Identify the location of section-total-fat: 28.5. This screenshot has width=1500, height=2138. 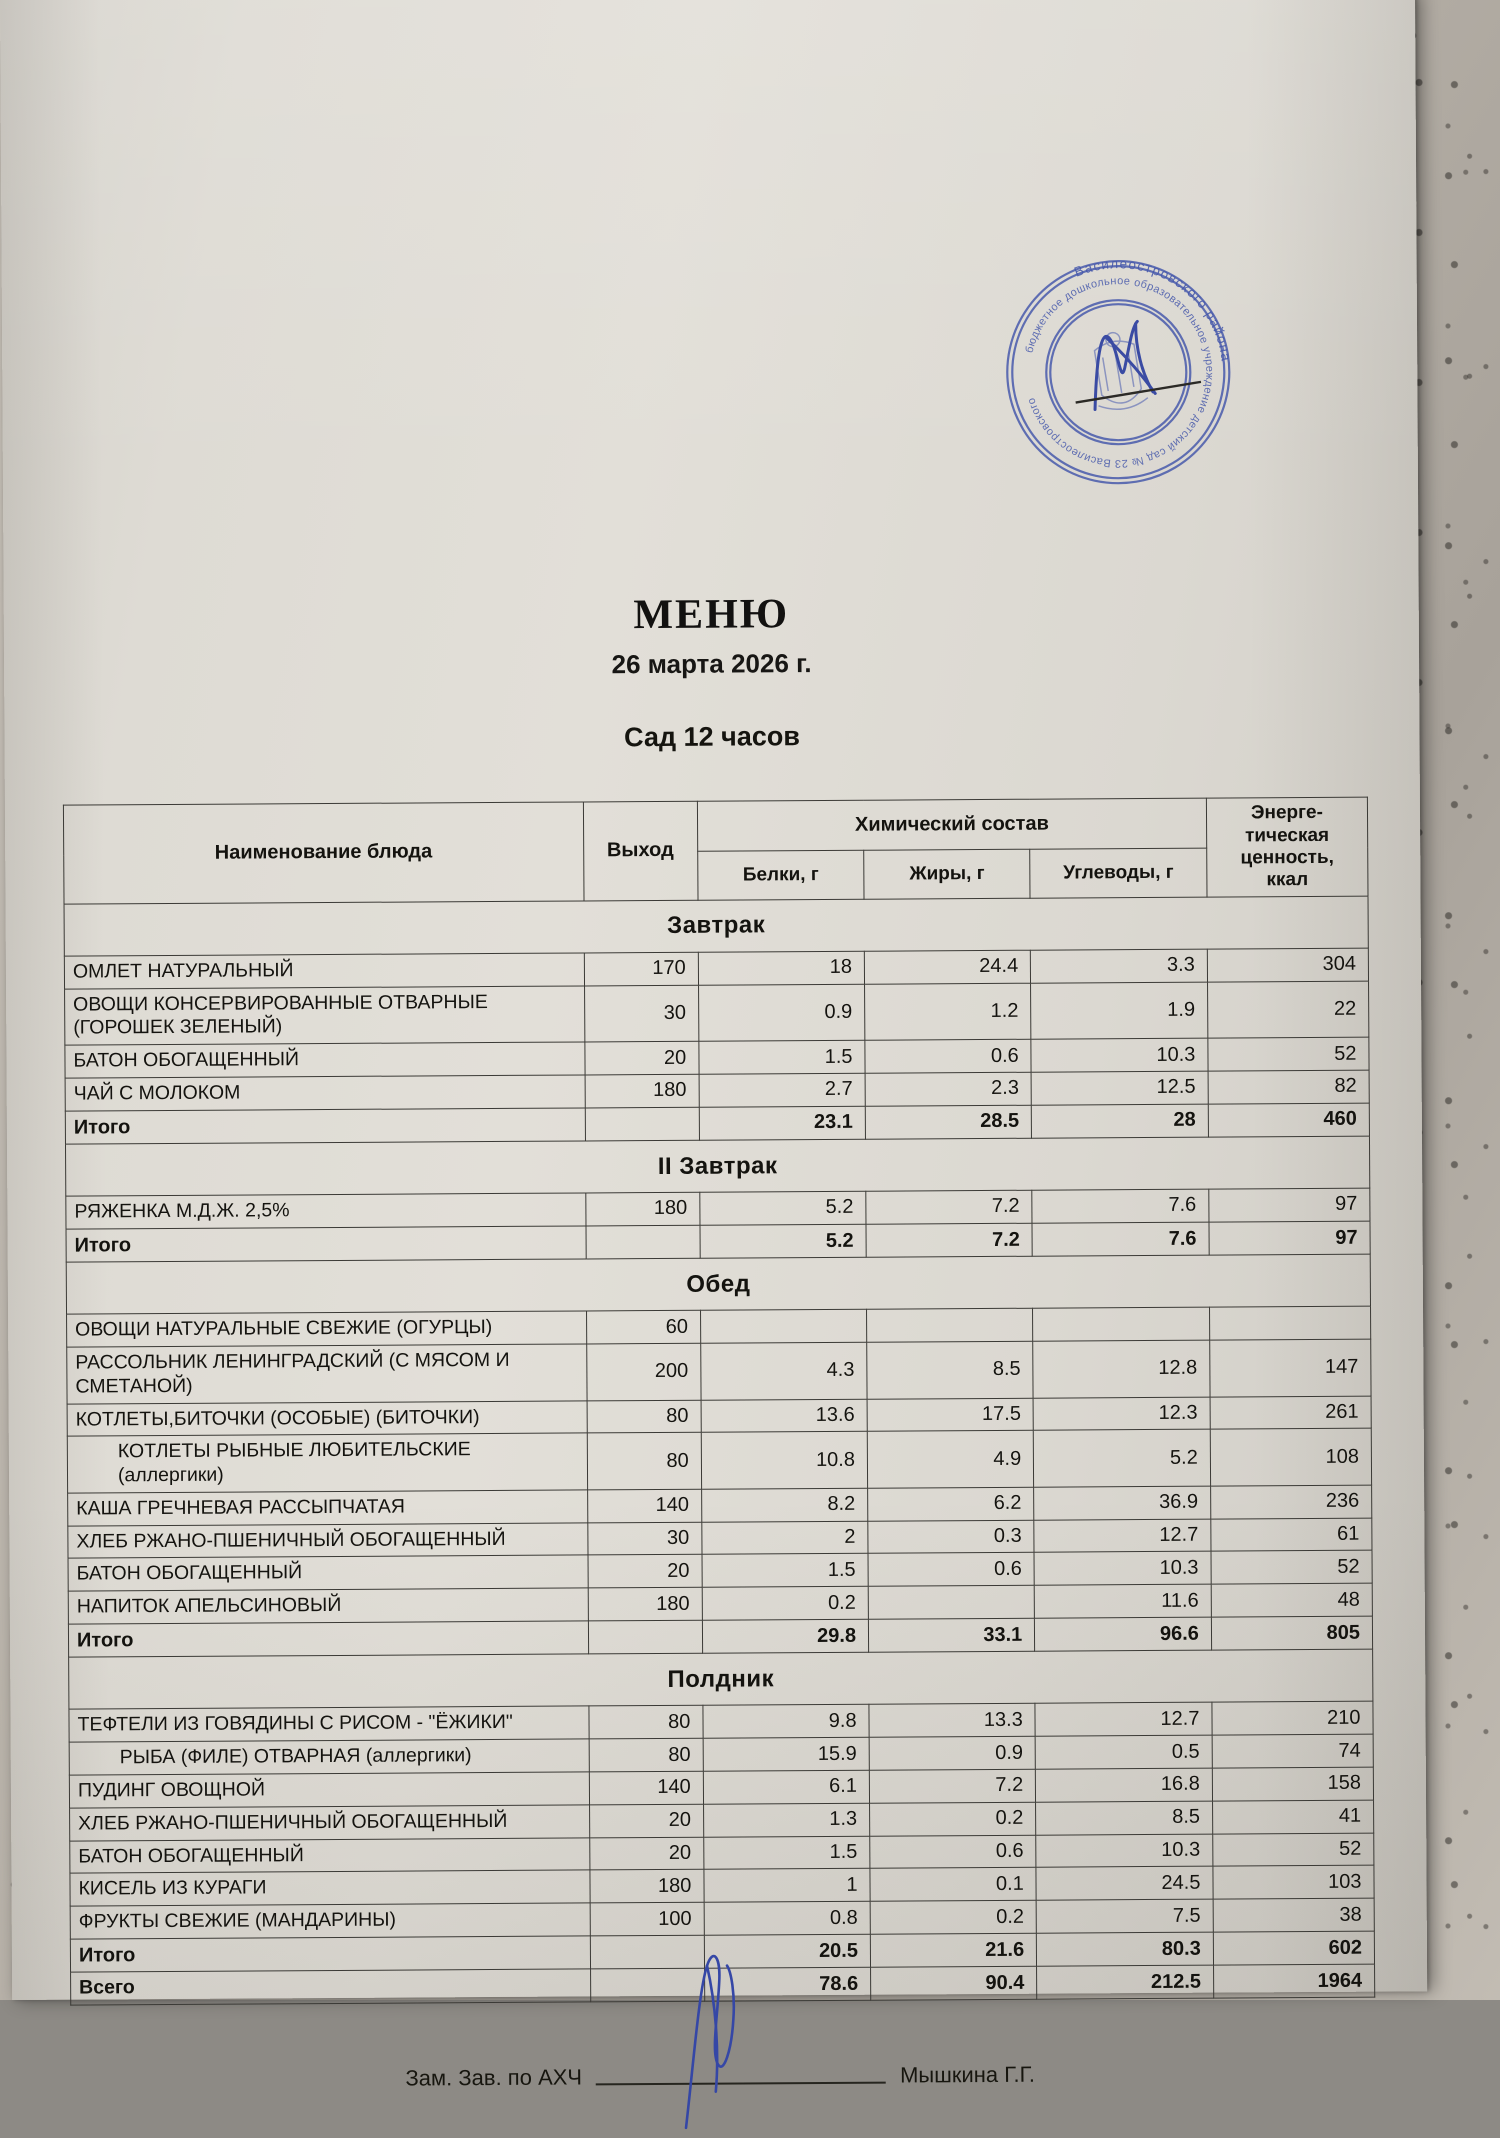
(948, 1122).